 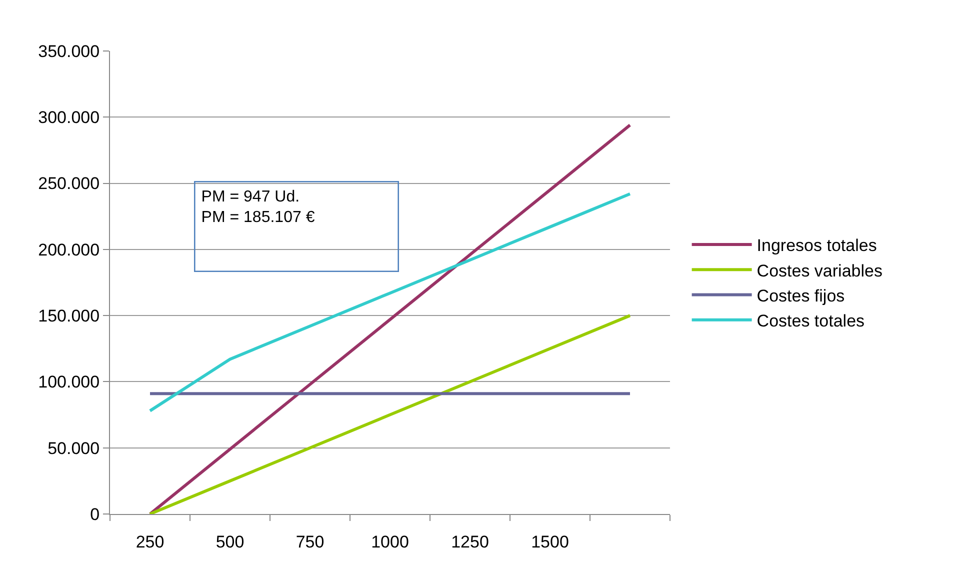 What do you see at coordinates (230, 542) in the screenshot?
I see `x-tick-label: 500` at bounding box center [230, 542].